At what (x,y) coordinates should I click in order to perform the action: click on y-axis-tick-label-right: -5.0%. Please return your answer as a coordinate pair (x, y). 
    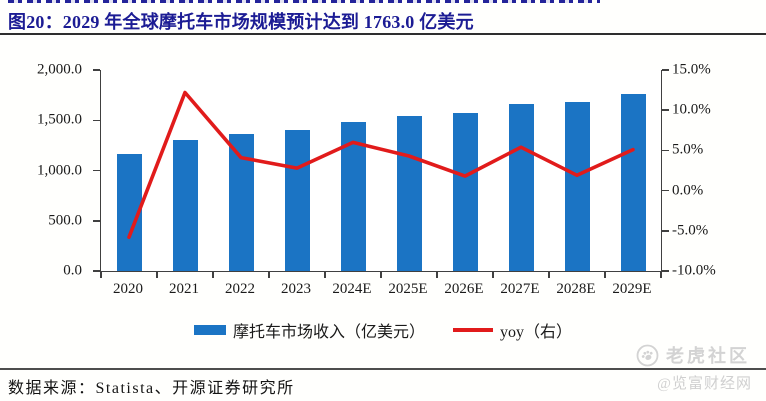
    Looking at the image, I should click on (690, 230).